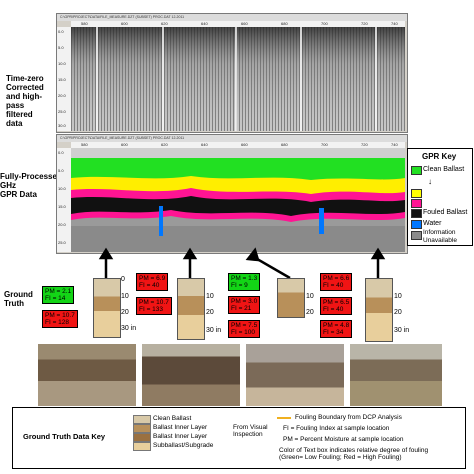 This screenshot has height=474, width=474. Describe the element at coordinates (416, 213) in the screenshot. I see `fouled-ballast-swatch` at that location.